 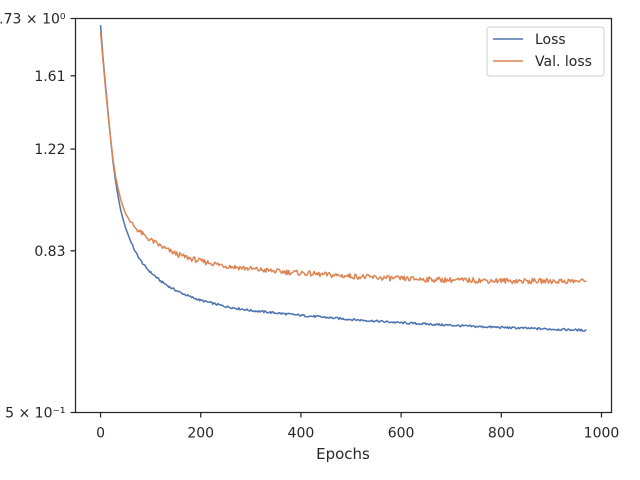 I want to click on x-tick-label: 400, so click(x=301, y=434).